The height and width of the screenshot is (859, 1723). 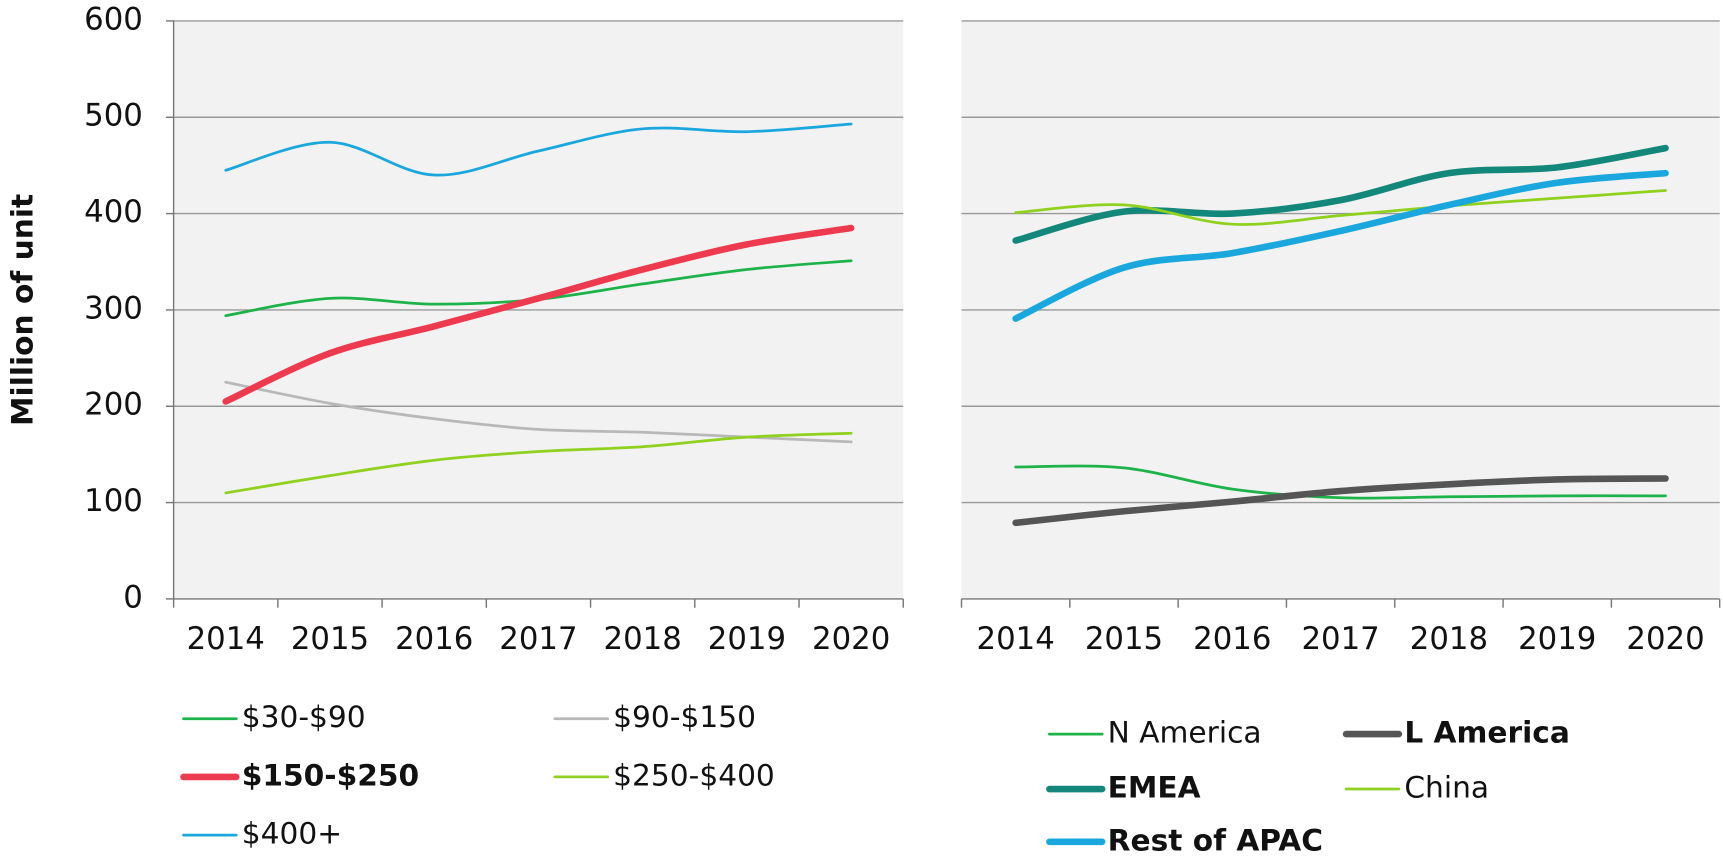 What do you see at coordinates (113, 405) in the screenshot?
I see `y-tick-label: 200` at bounding box center [113, 405].